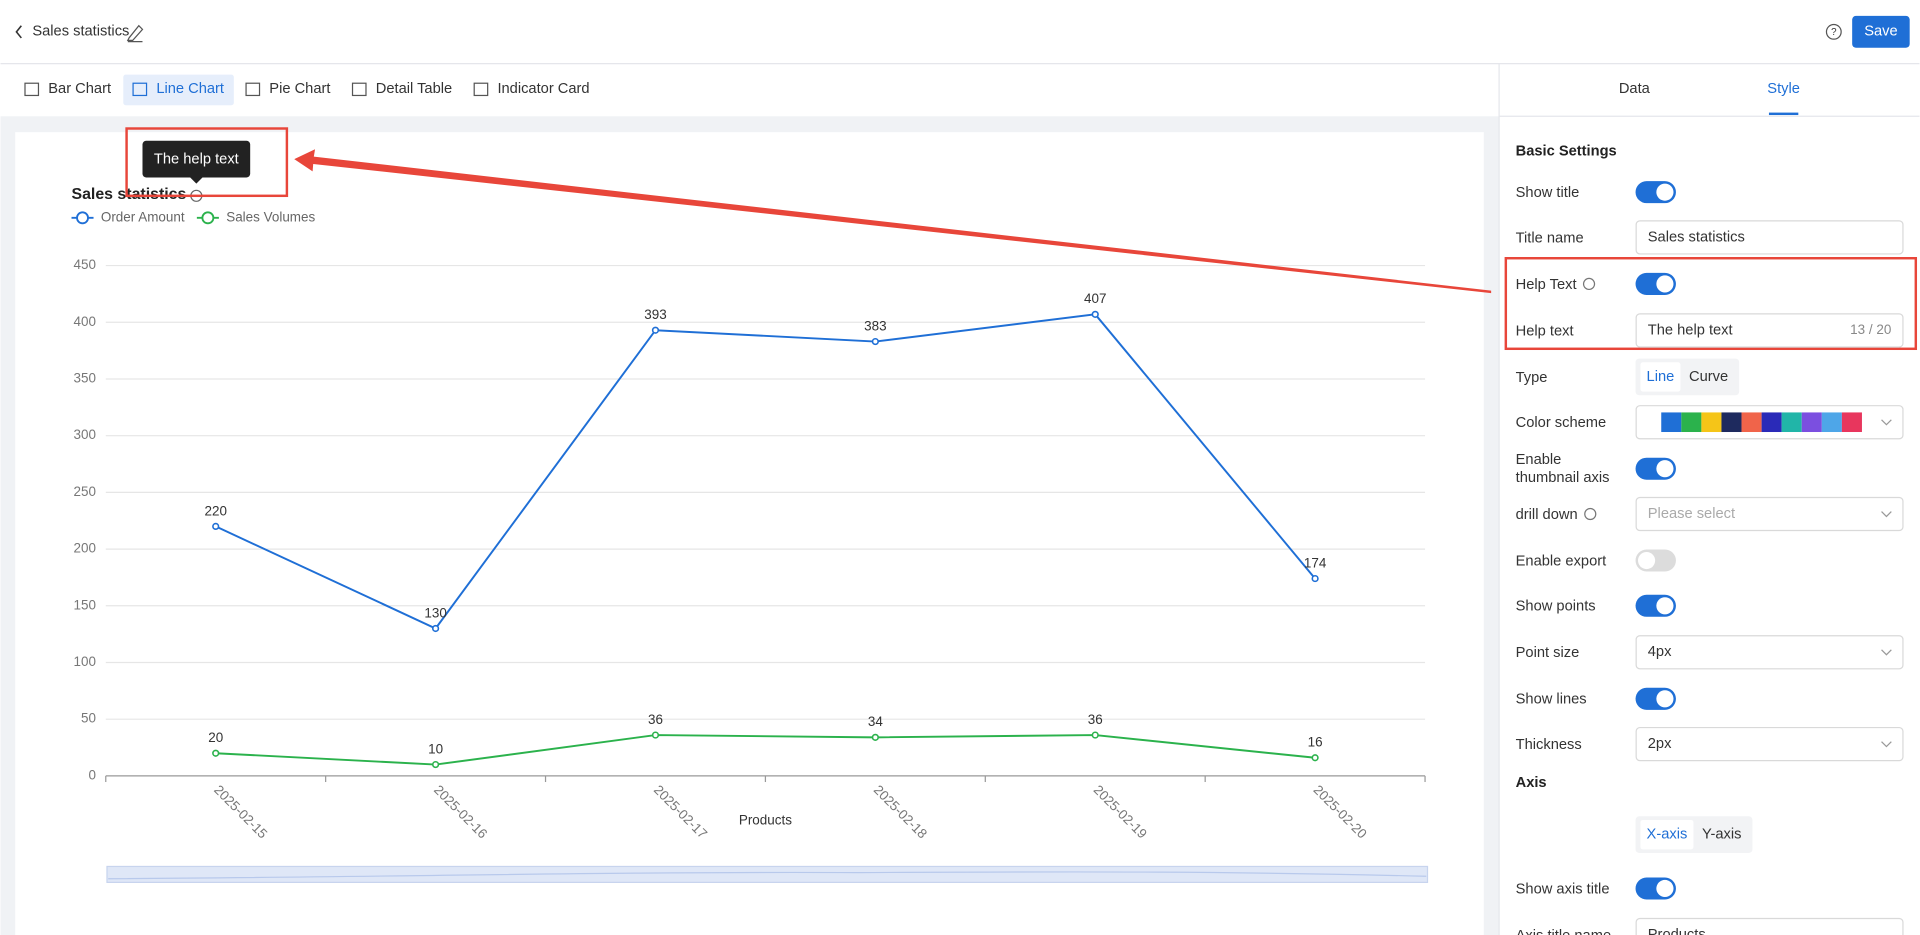 This screenshot has height=935, width=1920. I want to click on setting-label-box: Enable export, so click(1572, 560).